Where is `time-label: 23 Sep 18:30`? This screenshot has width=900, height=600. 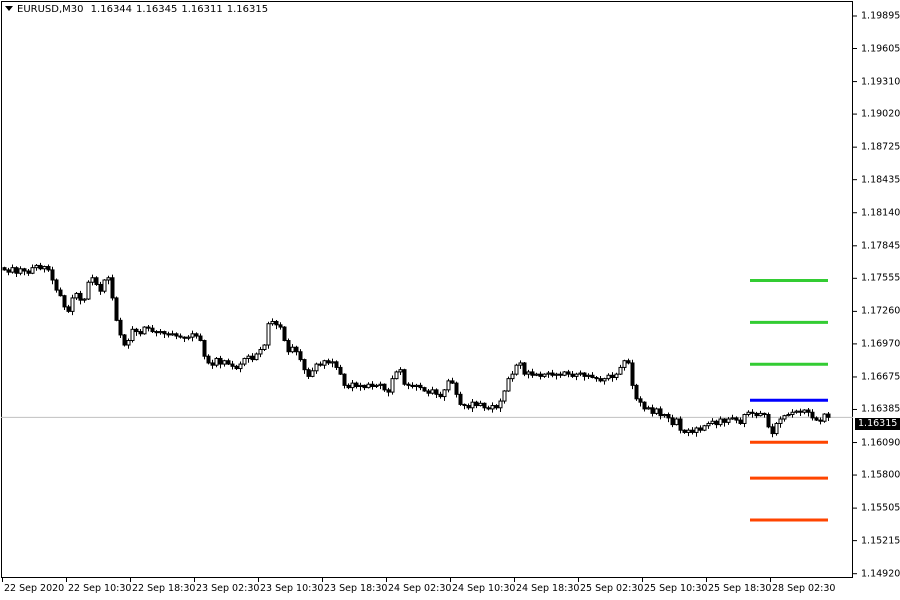
time-label: 23 Sep 18:30 is located at coordinates (356, 588).